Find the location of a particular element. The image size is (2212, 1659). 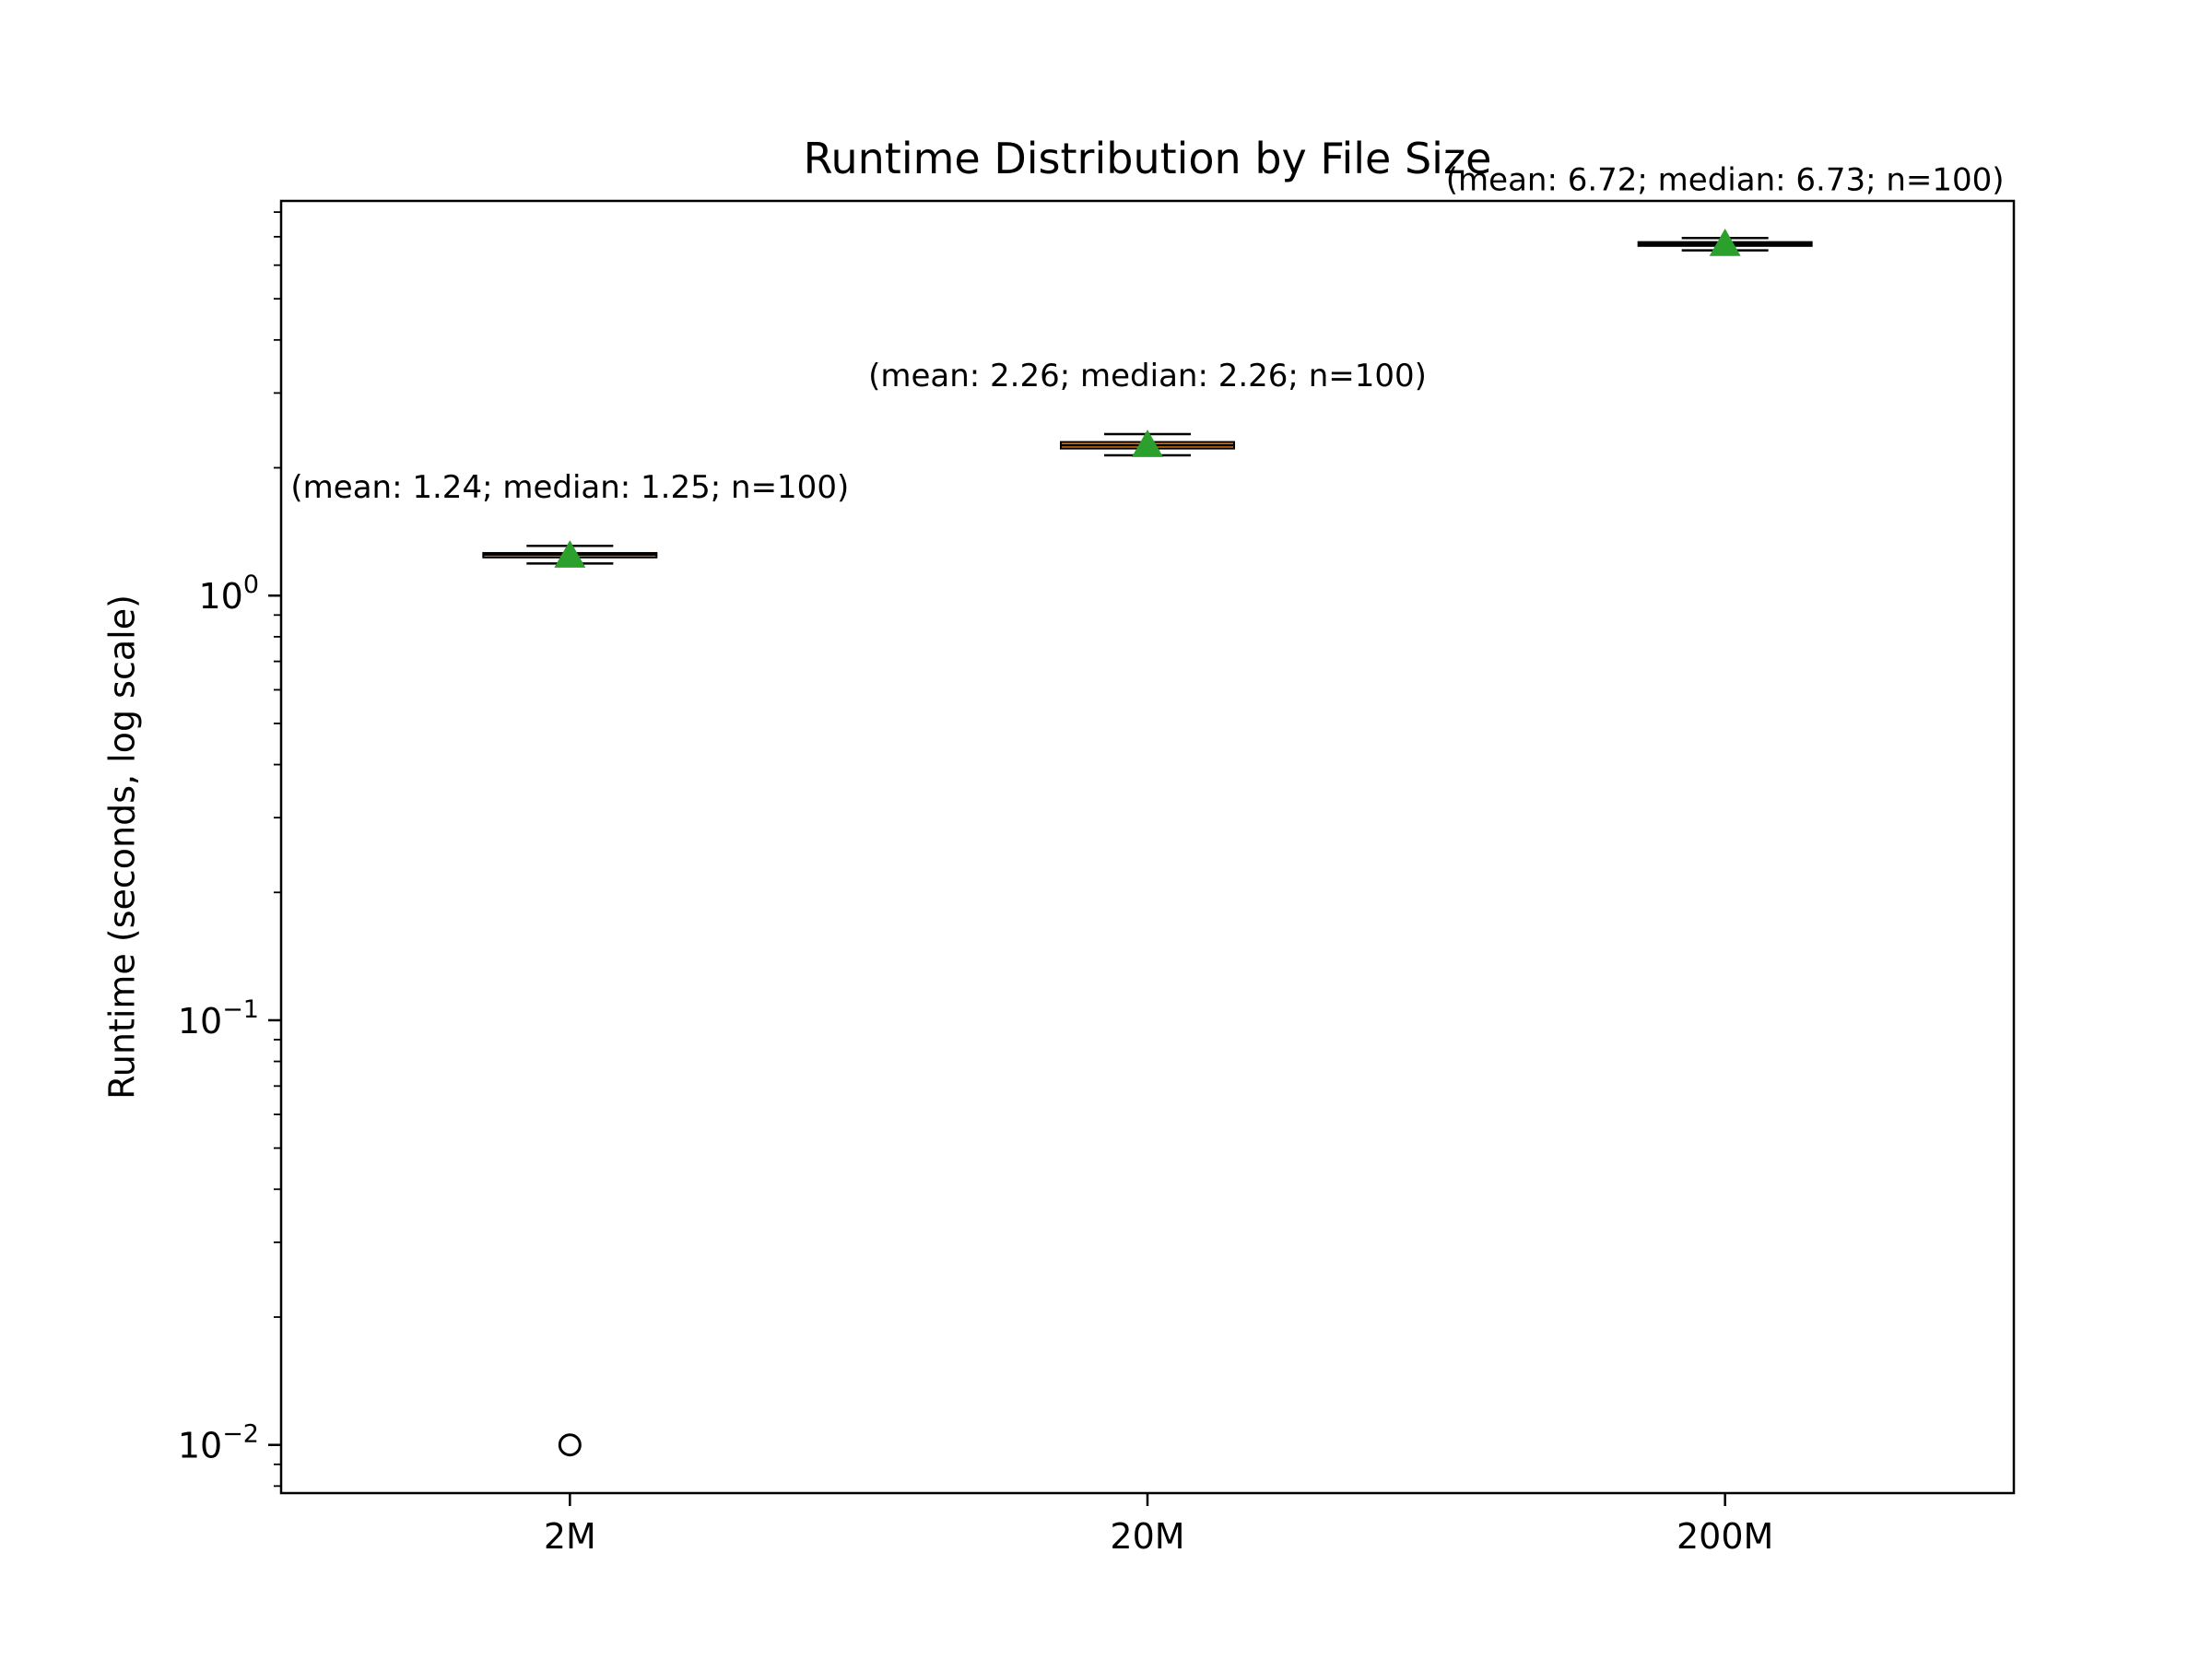

chart-title: Runtime Distribution by File Size is located at coordinates (1148, 158).